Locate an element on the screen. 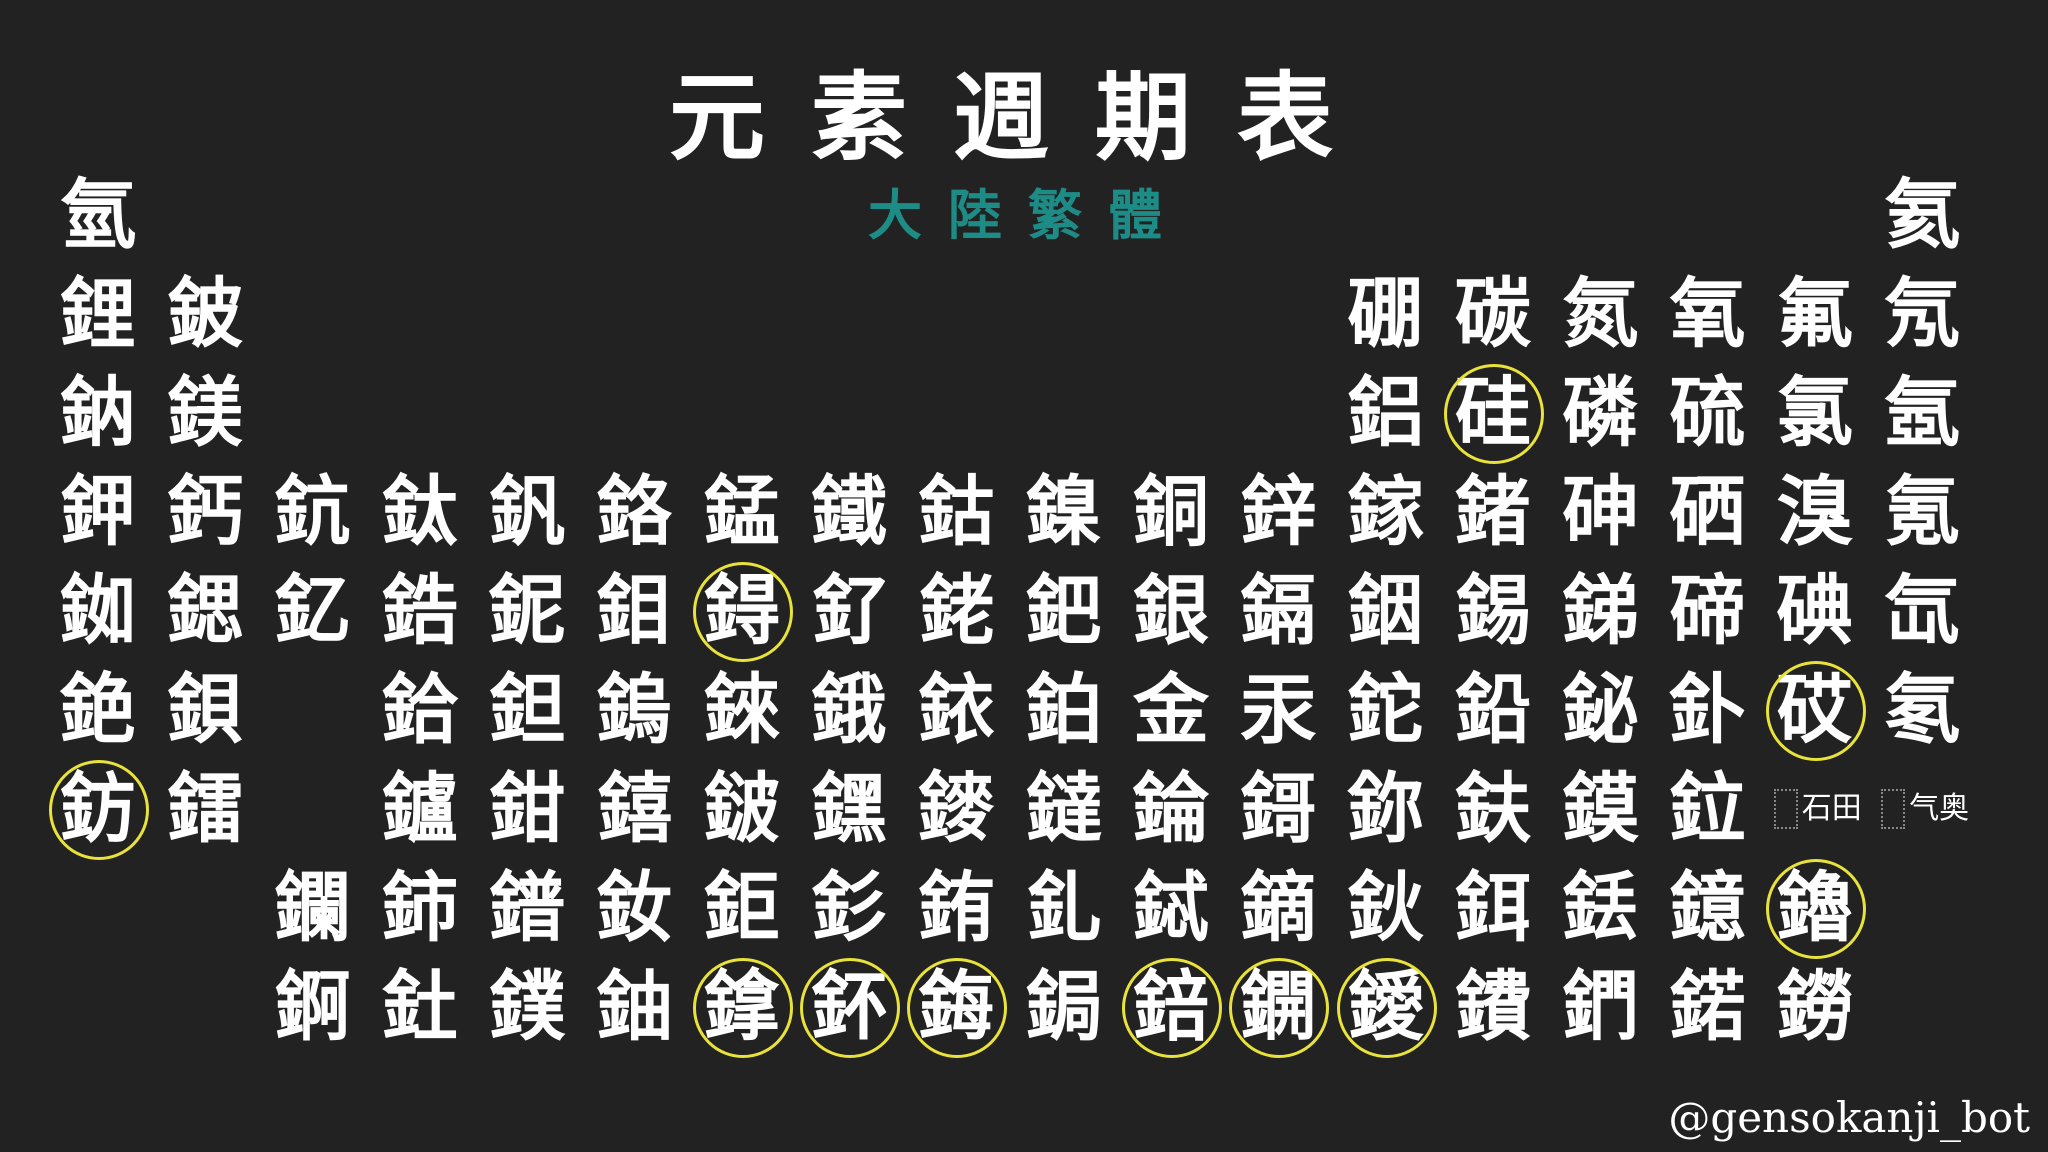 The image size is (2048, 1152). element-cell: 鉻 is located at coordinates (634, 511).